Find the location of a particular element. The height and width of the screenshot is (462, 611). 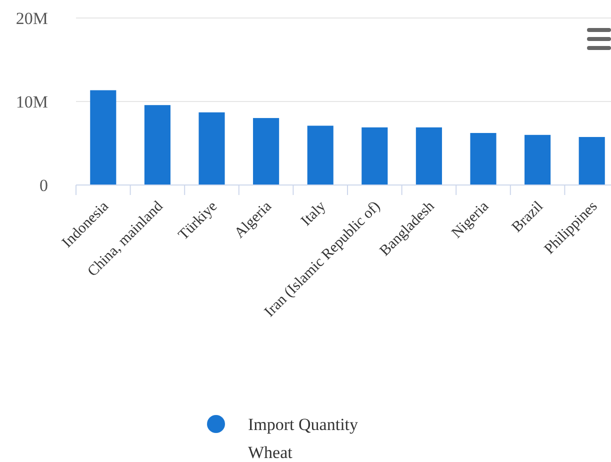

y-tick-label: 20M is located at coordinates (32, 18).